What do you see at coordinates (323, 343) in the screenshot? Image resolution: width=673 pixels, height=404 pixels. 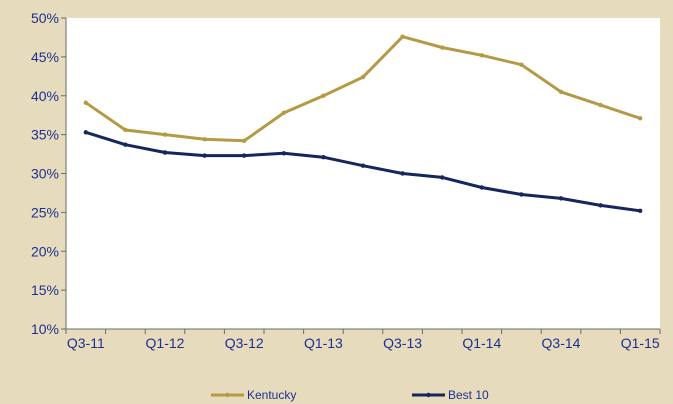 I see `x-tick-label: Q1-13` at bounding box center [323, 343].